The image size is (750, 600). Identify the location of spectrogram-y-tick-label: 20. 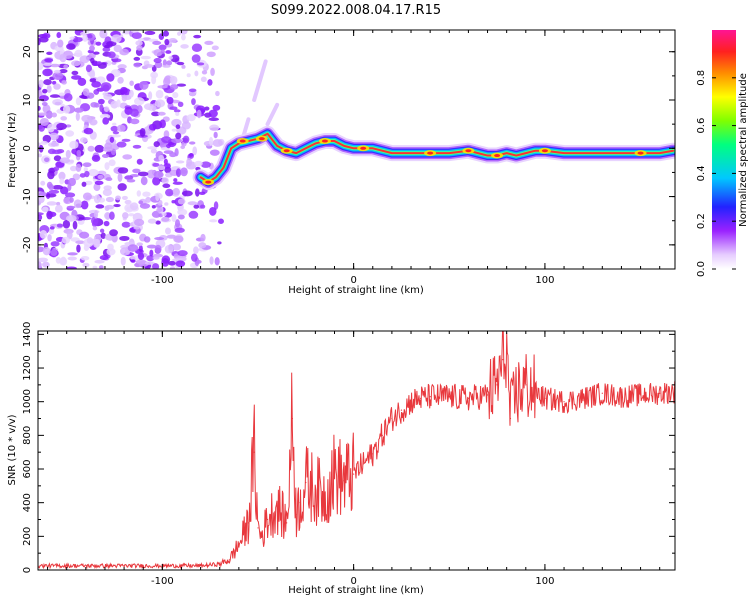
(27, 51).